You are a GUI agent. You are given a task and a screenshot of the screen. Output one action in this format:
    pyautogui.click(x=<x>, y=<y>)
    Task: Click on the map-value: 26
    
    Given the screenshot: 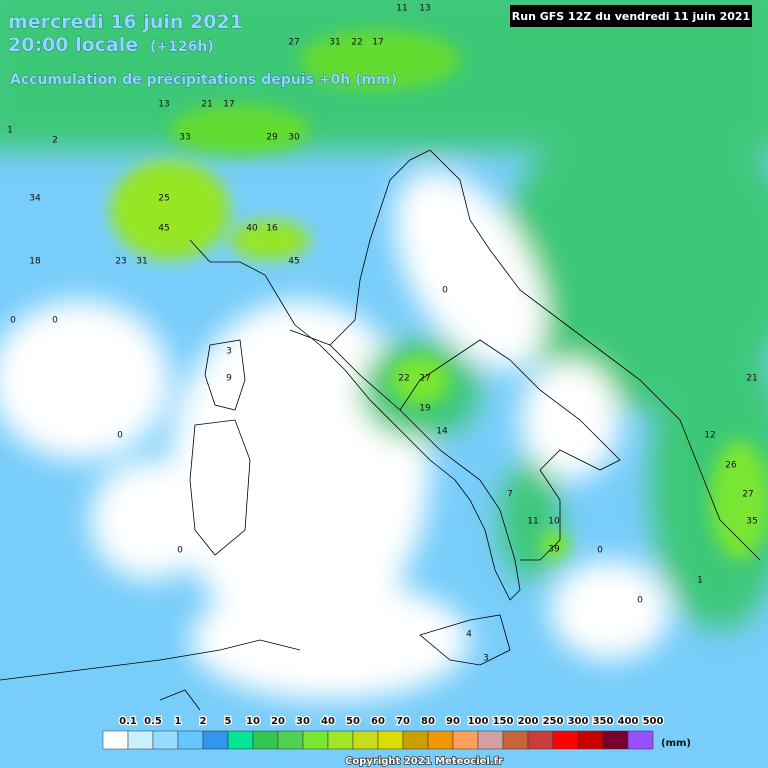 What is the action you would take?
    pyautogui.click(x=731, y=466)
    